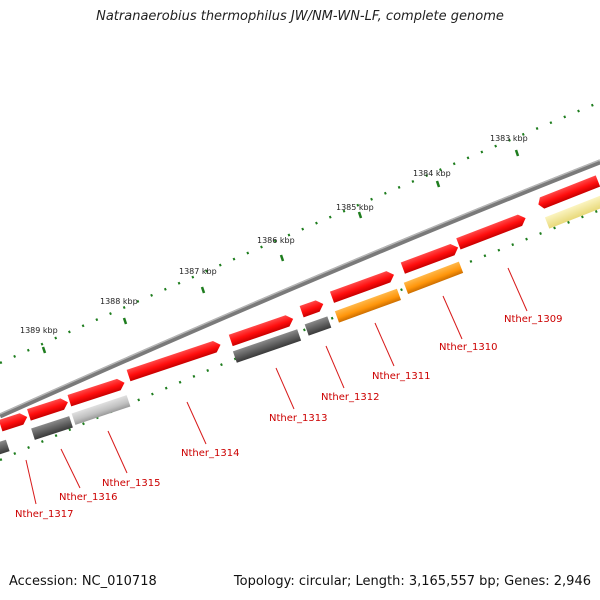  What do you see at coordinates (350, 397) in the screenshot?
I see `gene-label: Nther_1312` at bounding box center [350, 397].